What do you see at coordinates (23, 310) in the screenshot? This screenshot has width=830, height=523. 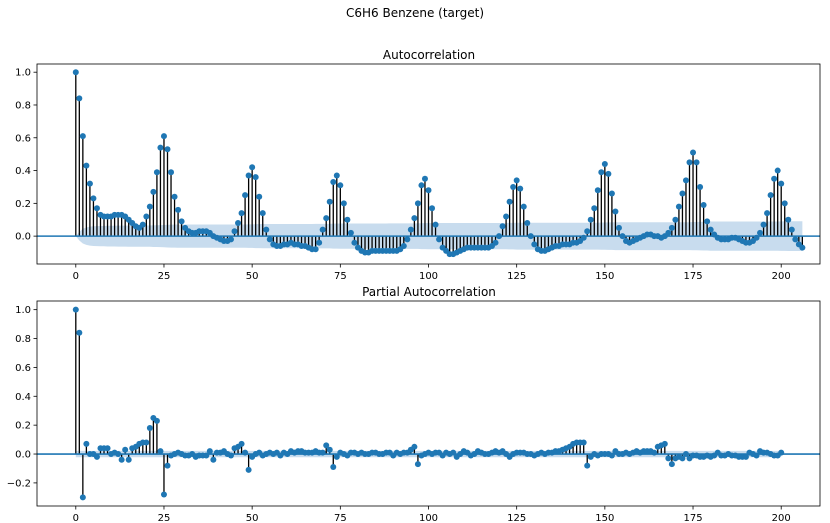 I see `pacf-y-tick-label: 1.0` at bounding box center [23, 310].